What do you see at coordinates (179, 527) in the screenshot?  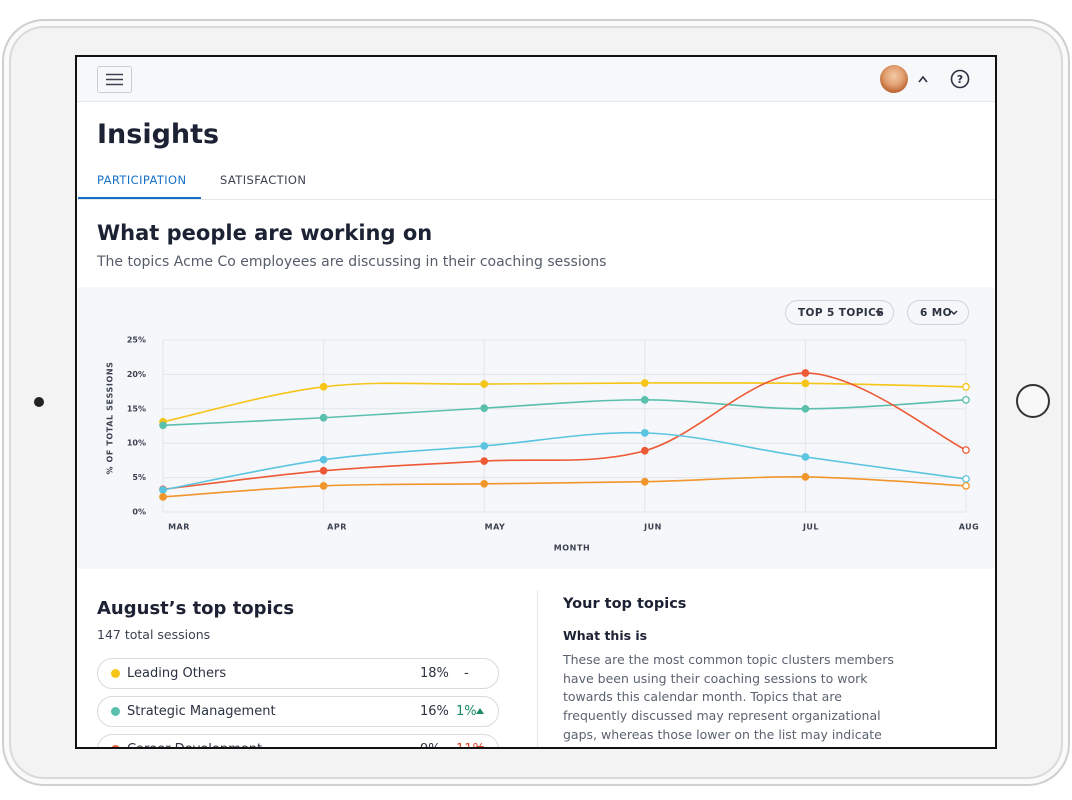 I see `x-tick-label: MAR` at bounding box center [179, 527].